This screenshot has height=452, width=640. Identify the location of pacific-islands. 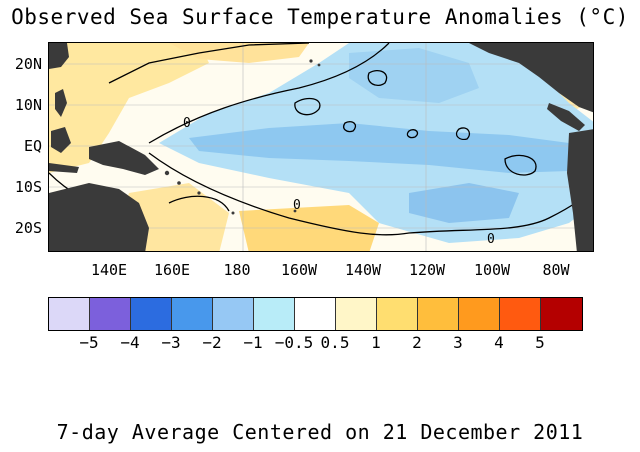
(242, 137).